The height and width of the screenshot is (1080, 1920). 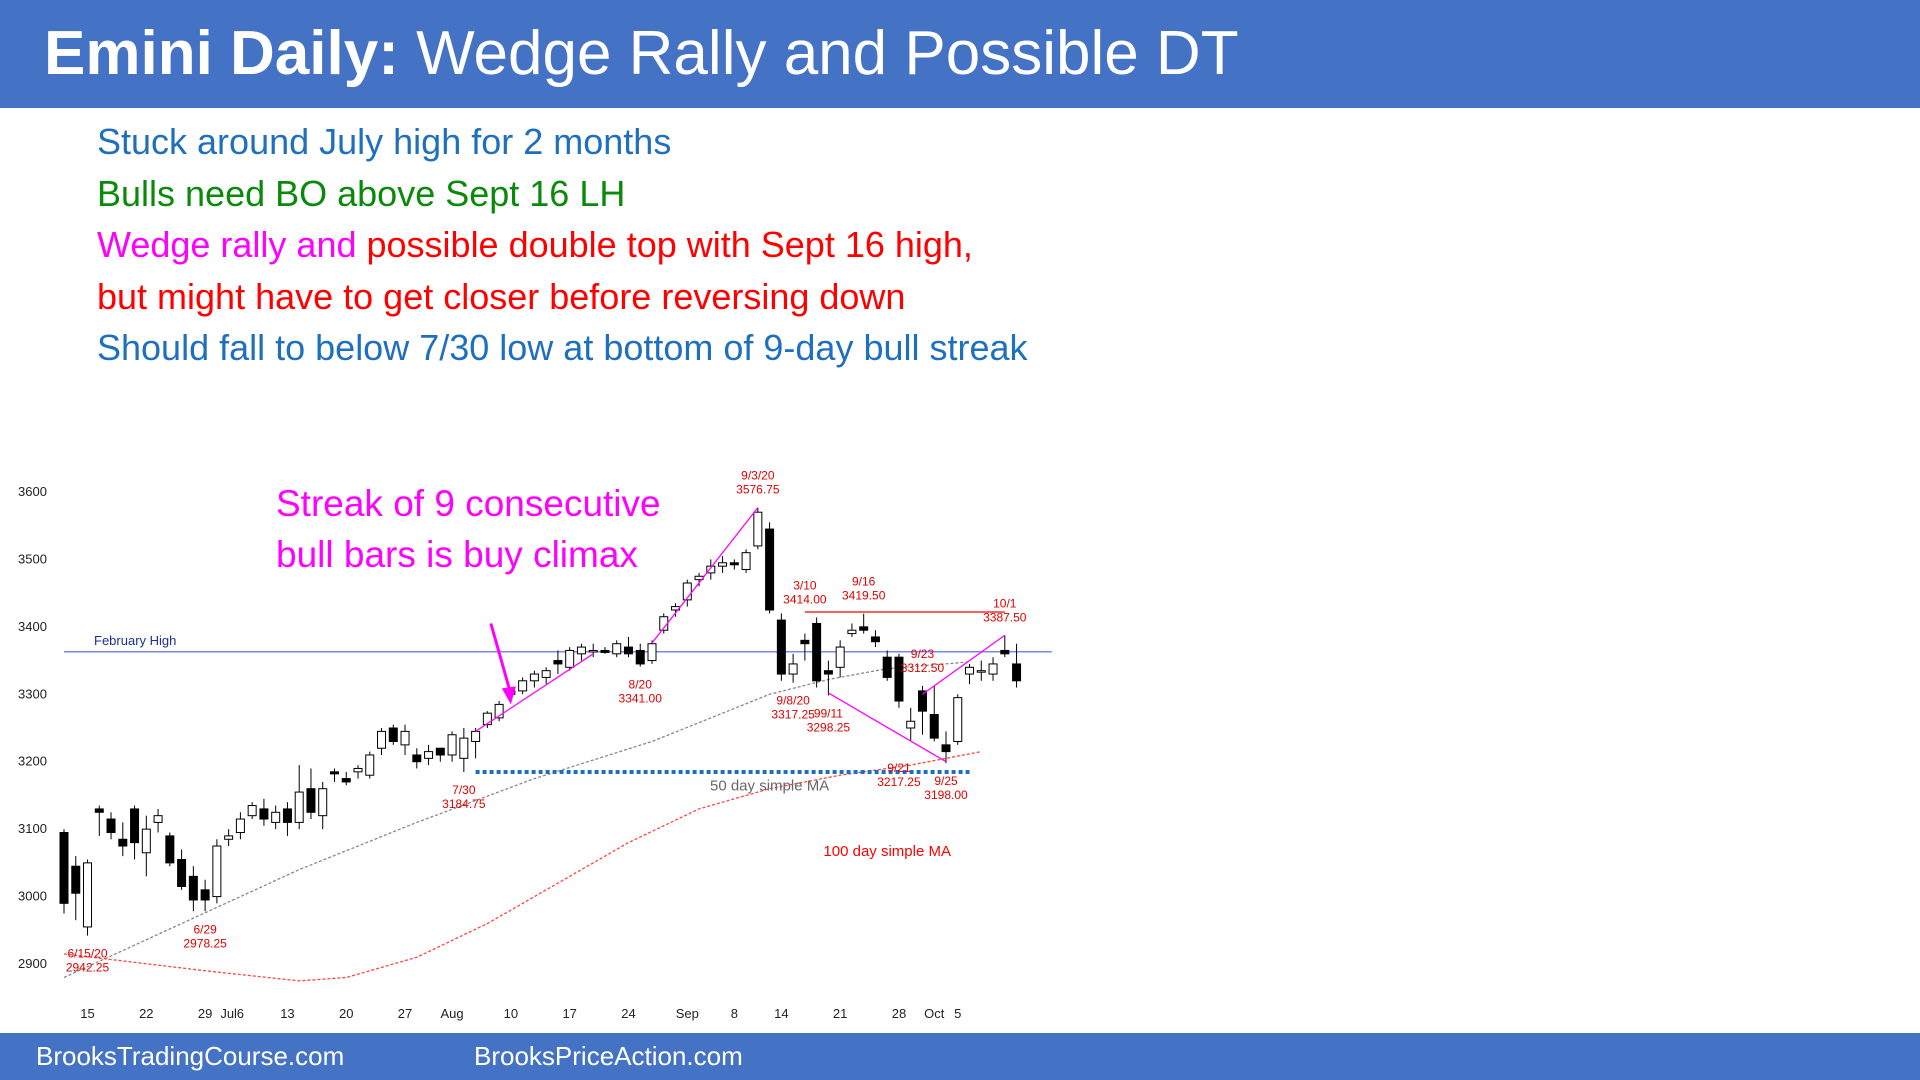 I want to click on price-annotation: 9/21, so click(x=899, y=768).